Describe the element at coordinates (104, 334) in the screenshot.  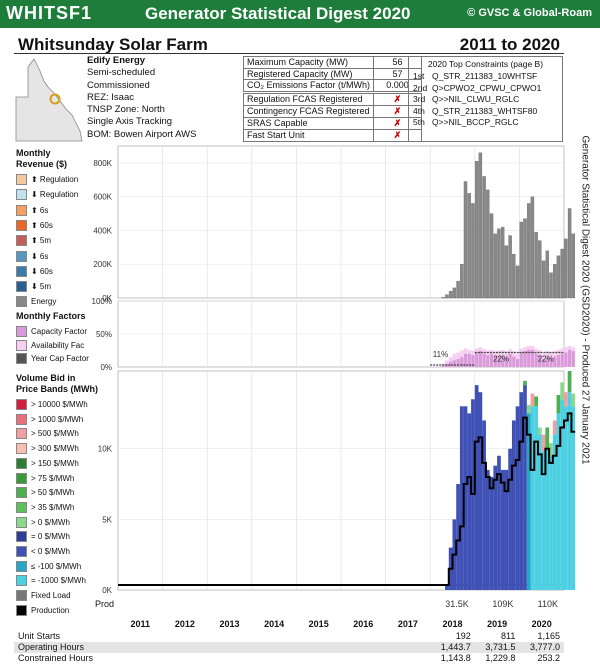
I see `y-tick-label: 50%` at that location.